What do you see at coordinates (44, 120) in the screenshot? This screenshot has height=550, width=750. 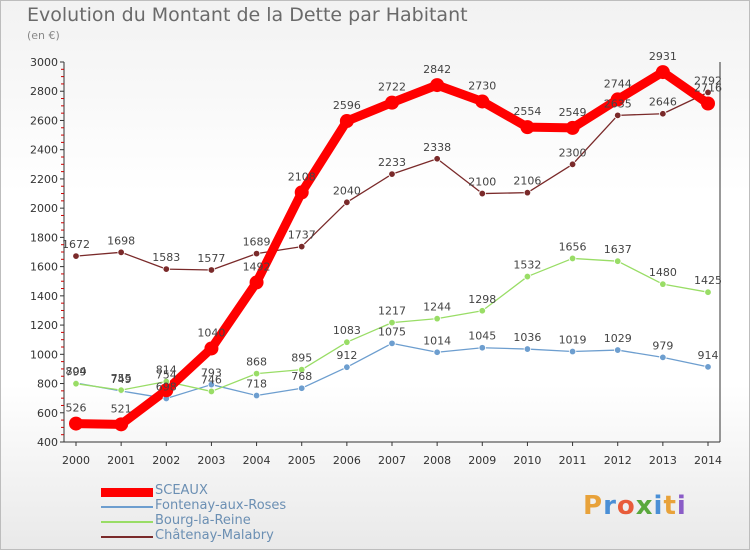 I see `y-tick-label: 2600` at bounding box center [44, 120].